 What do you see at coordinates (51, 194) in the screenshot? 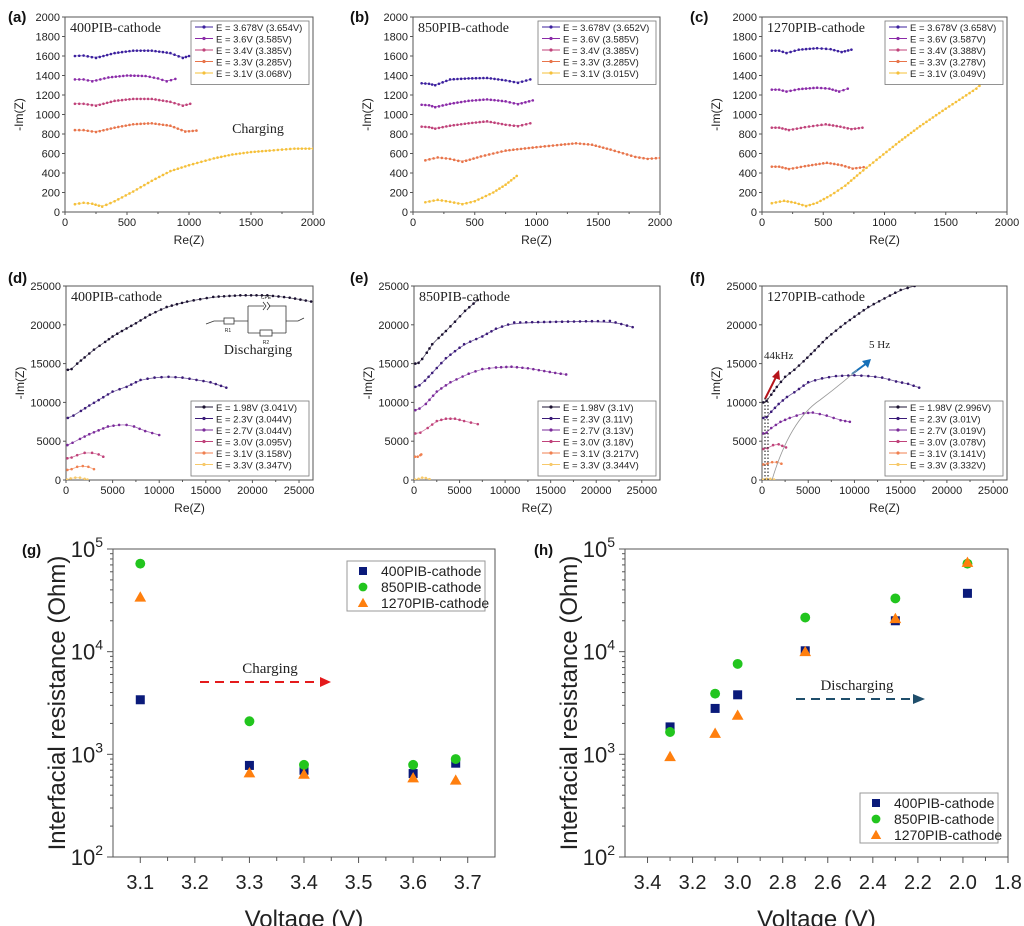
I see `y-tick-label: 200` at bounding box center [51, 194].